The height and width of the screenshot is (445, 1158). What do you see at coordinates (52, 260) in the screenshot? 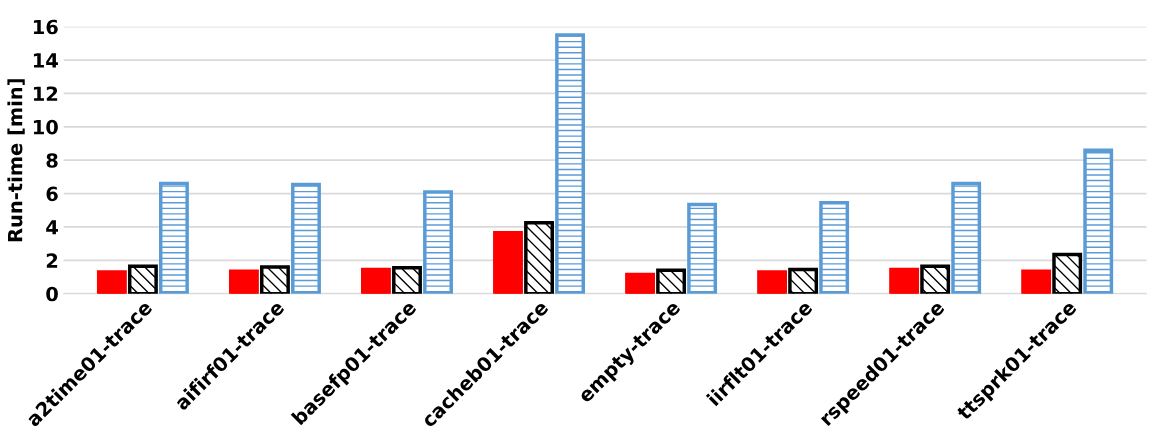
I see `y-tick-label: 2` at bounding box center [52, 260].